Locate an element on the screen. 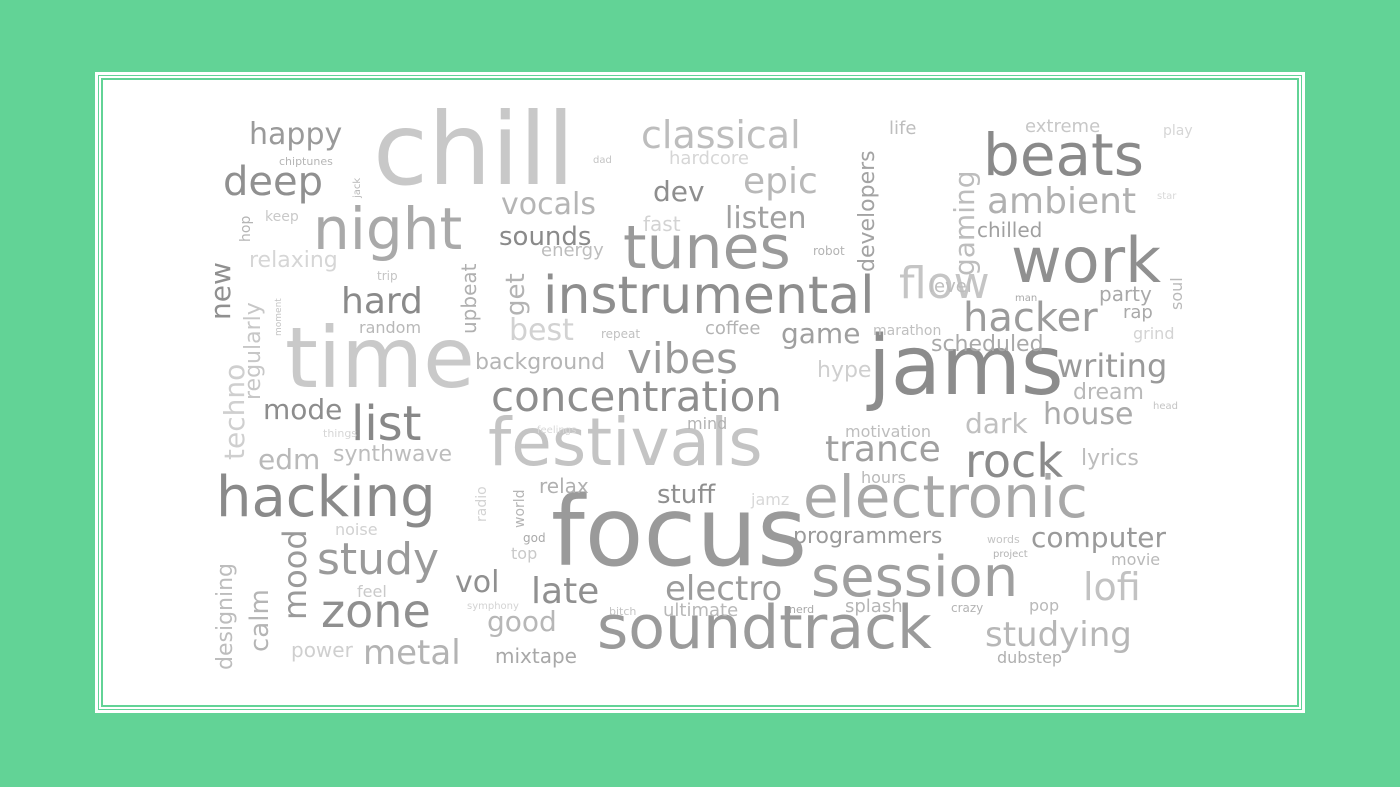 The image size is (1400, 787). word: game is located at coordinates (821, 333).